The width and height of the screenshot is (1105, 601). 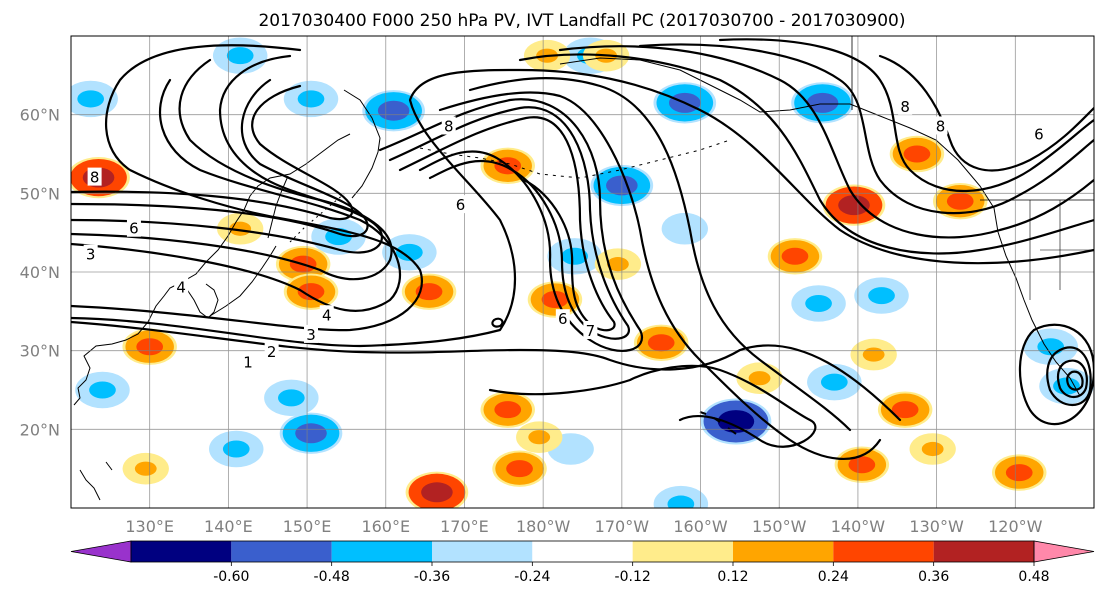 I want to click on lon-tick-label: 170°W, so click(x=622, y=526).